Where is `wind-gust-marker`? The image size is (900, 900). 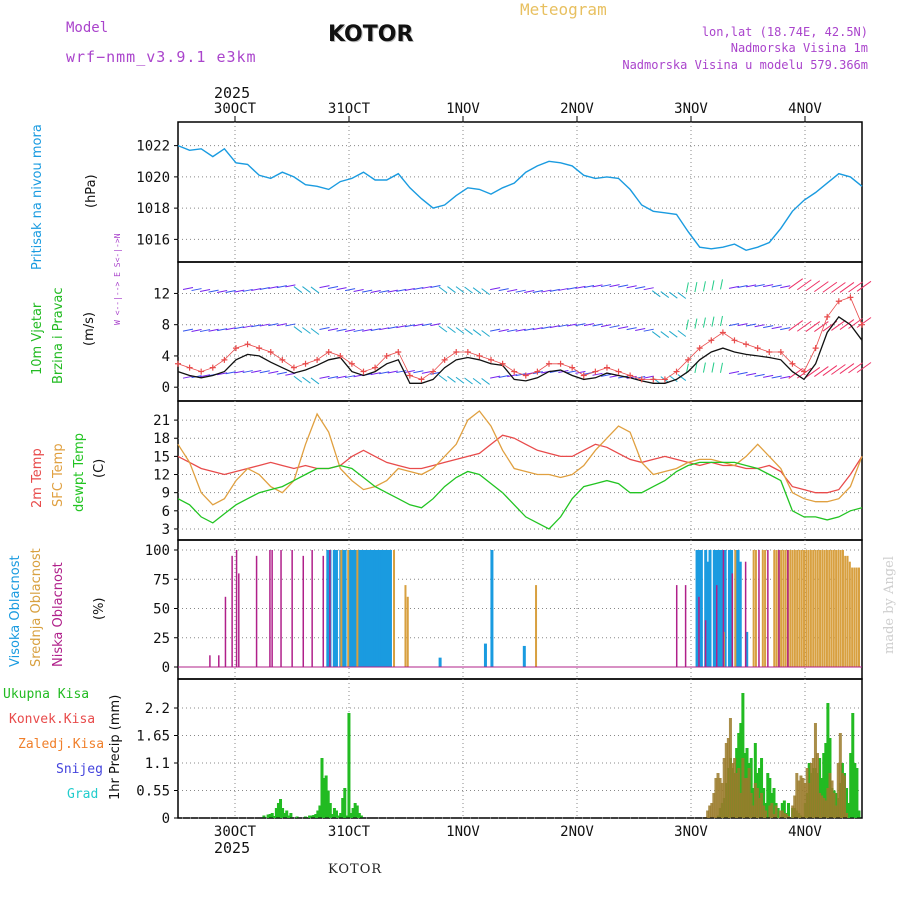
wind-gust-marker is located at coordinates (178, 363).